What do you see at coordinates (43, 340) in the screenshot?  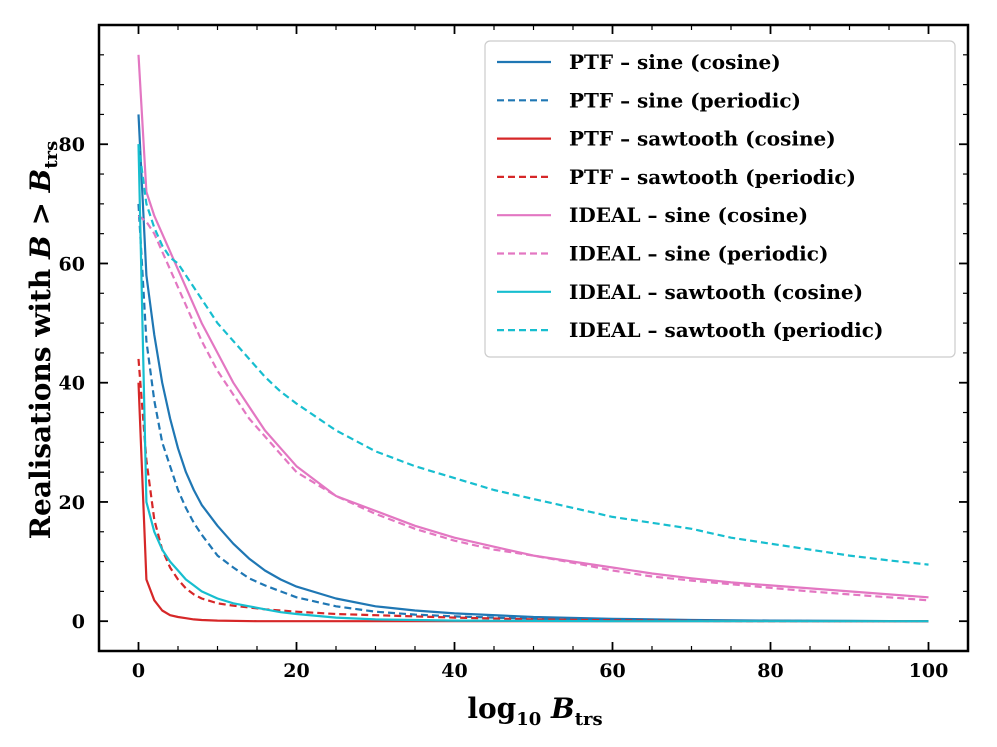 I see `y-axis-label: Realisations with B > Btrs` at bounding box center [43, 340].